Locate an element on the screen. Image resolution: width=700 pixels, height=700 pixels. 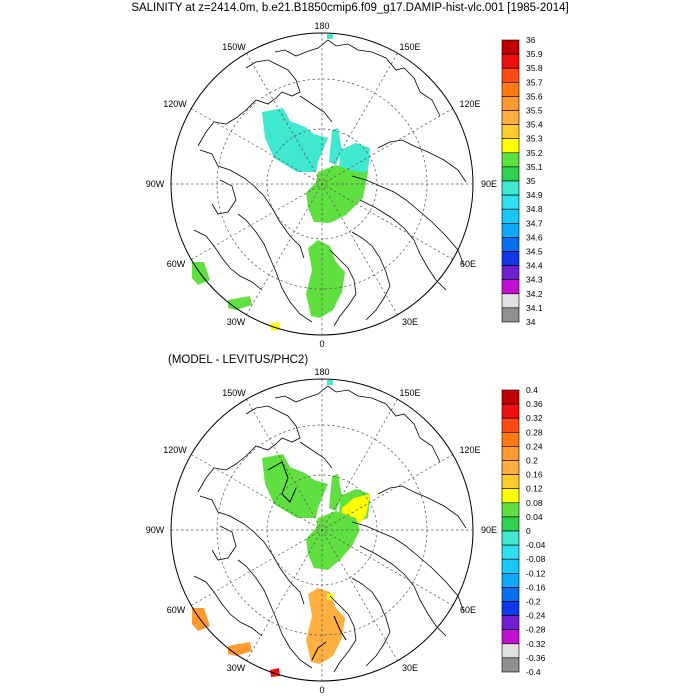
panel1-colorbar-label: 35 is located at coordinates (531, 181).